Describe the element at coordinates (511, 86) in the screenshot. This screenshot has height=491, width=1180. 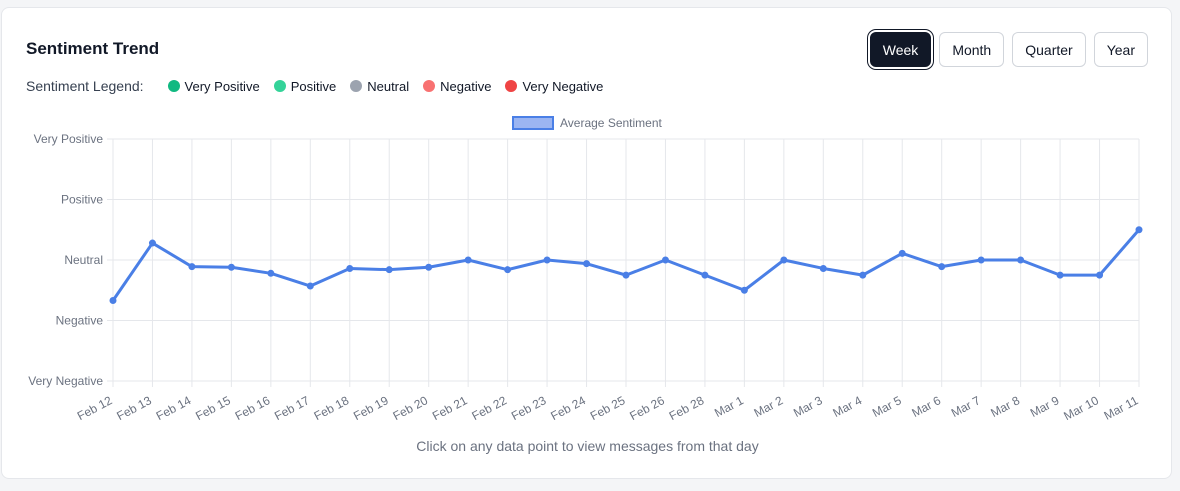
I see `very-negative-dot-icon` at that location.